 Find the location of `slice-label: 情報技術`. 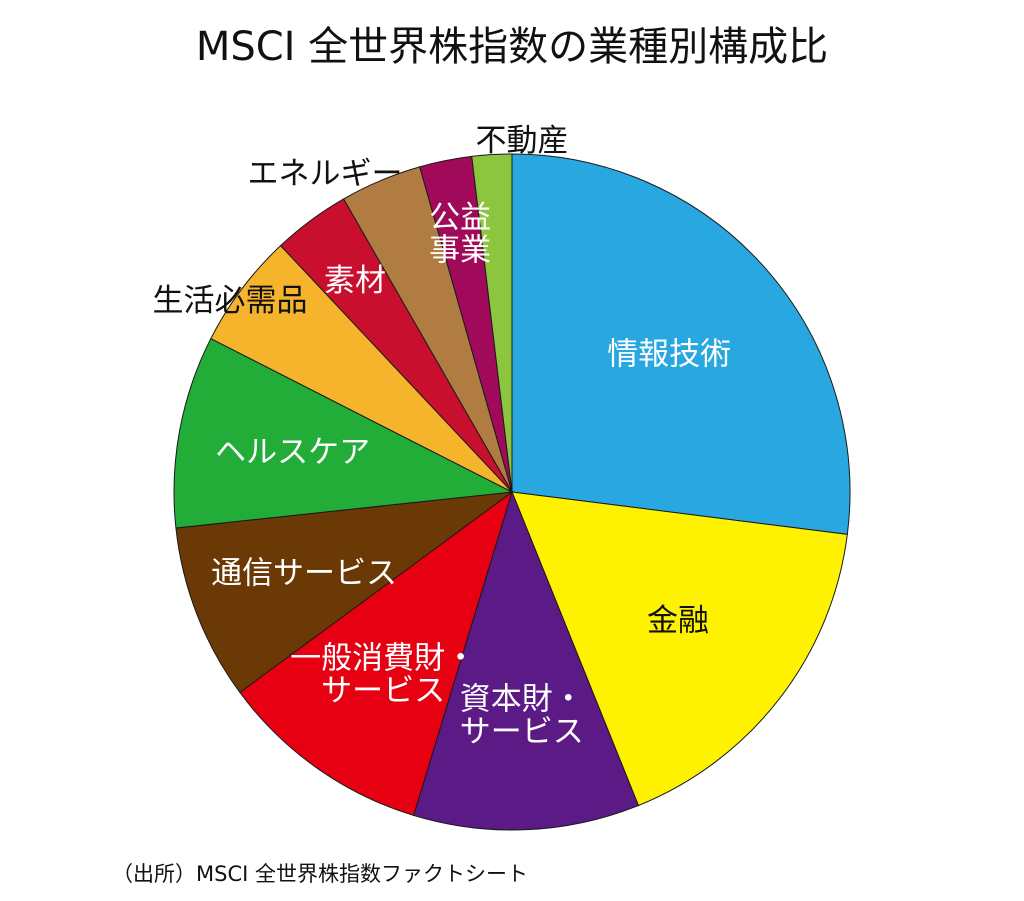

slice-label: 情報技術 is located at coordinates (669, 354).